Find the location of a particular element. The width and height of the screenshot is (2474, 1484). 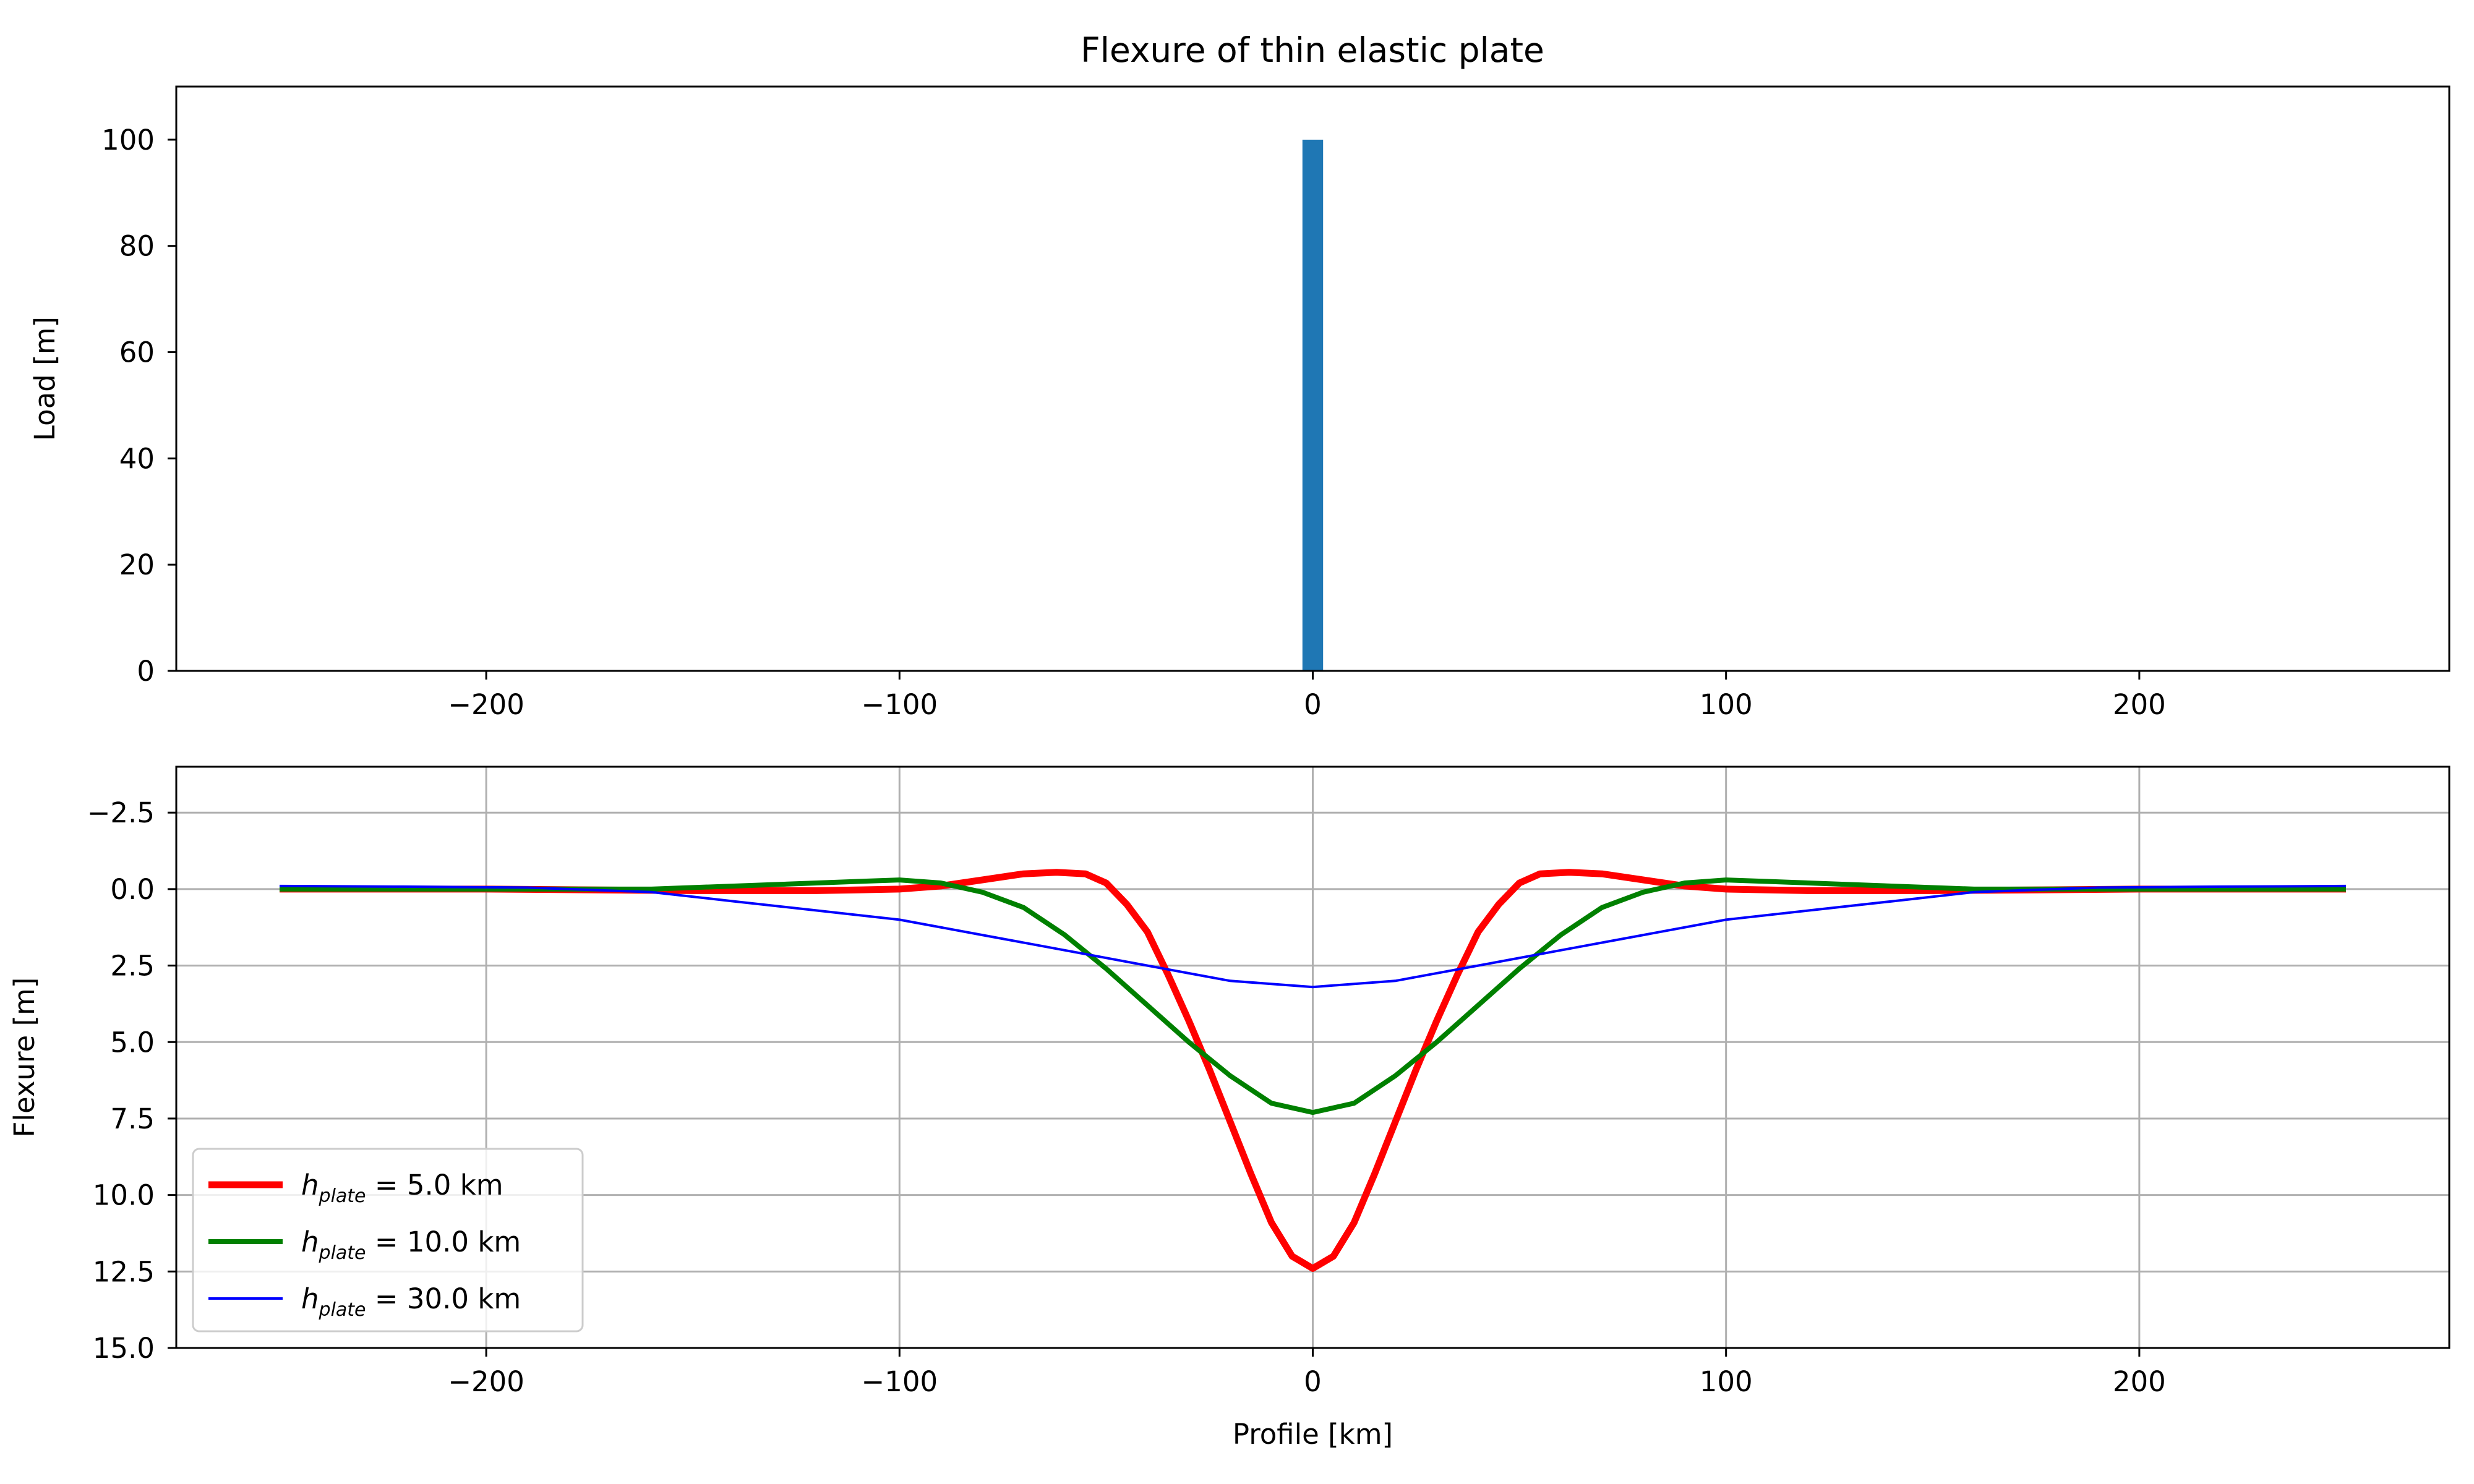

y-tick-label: 15.0 is located at coordinates (124, 1348).